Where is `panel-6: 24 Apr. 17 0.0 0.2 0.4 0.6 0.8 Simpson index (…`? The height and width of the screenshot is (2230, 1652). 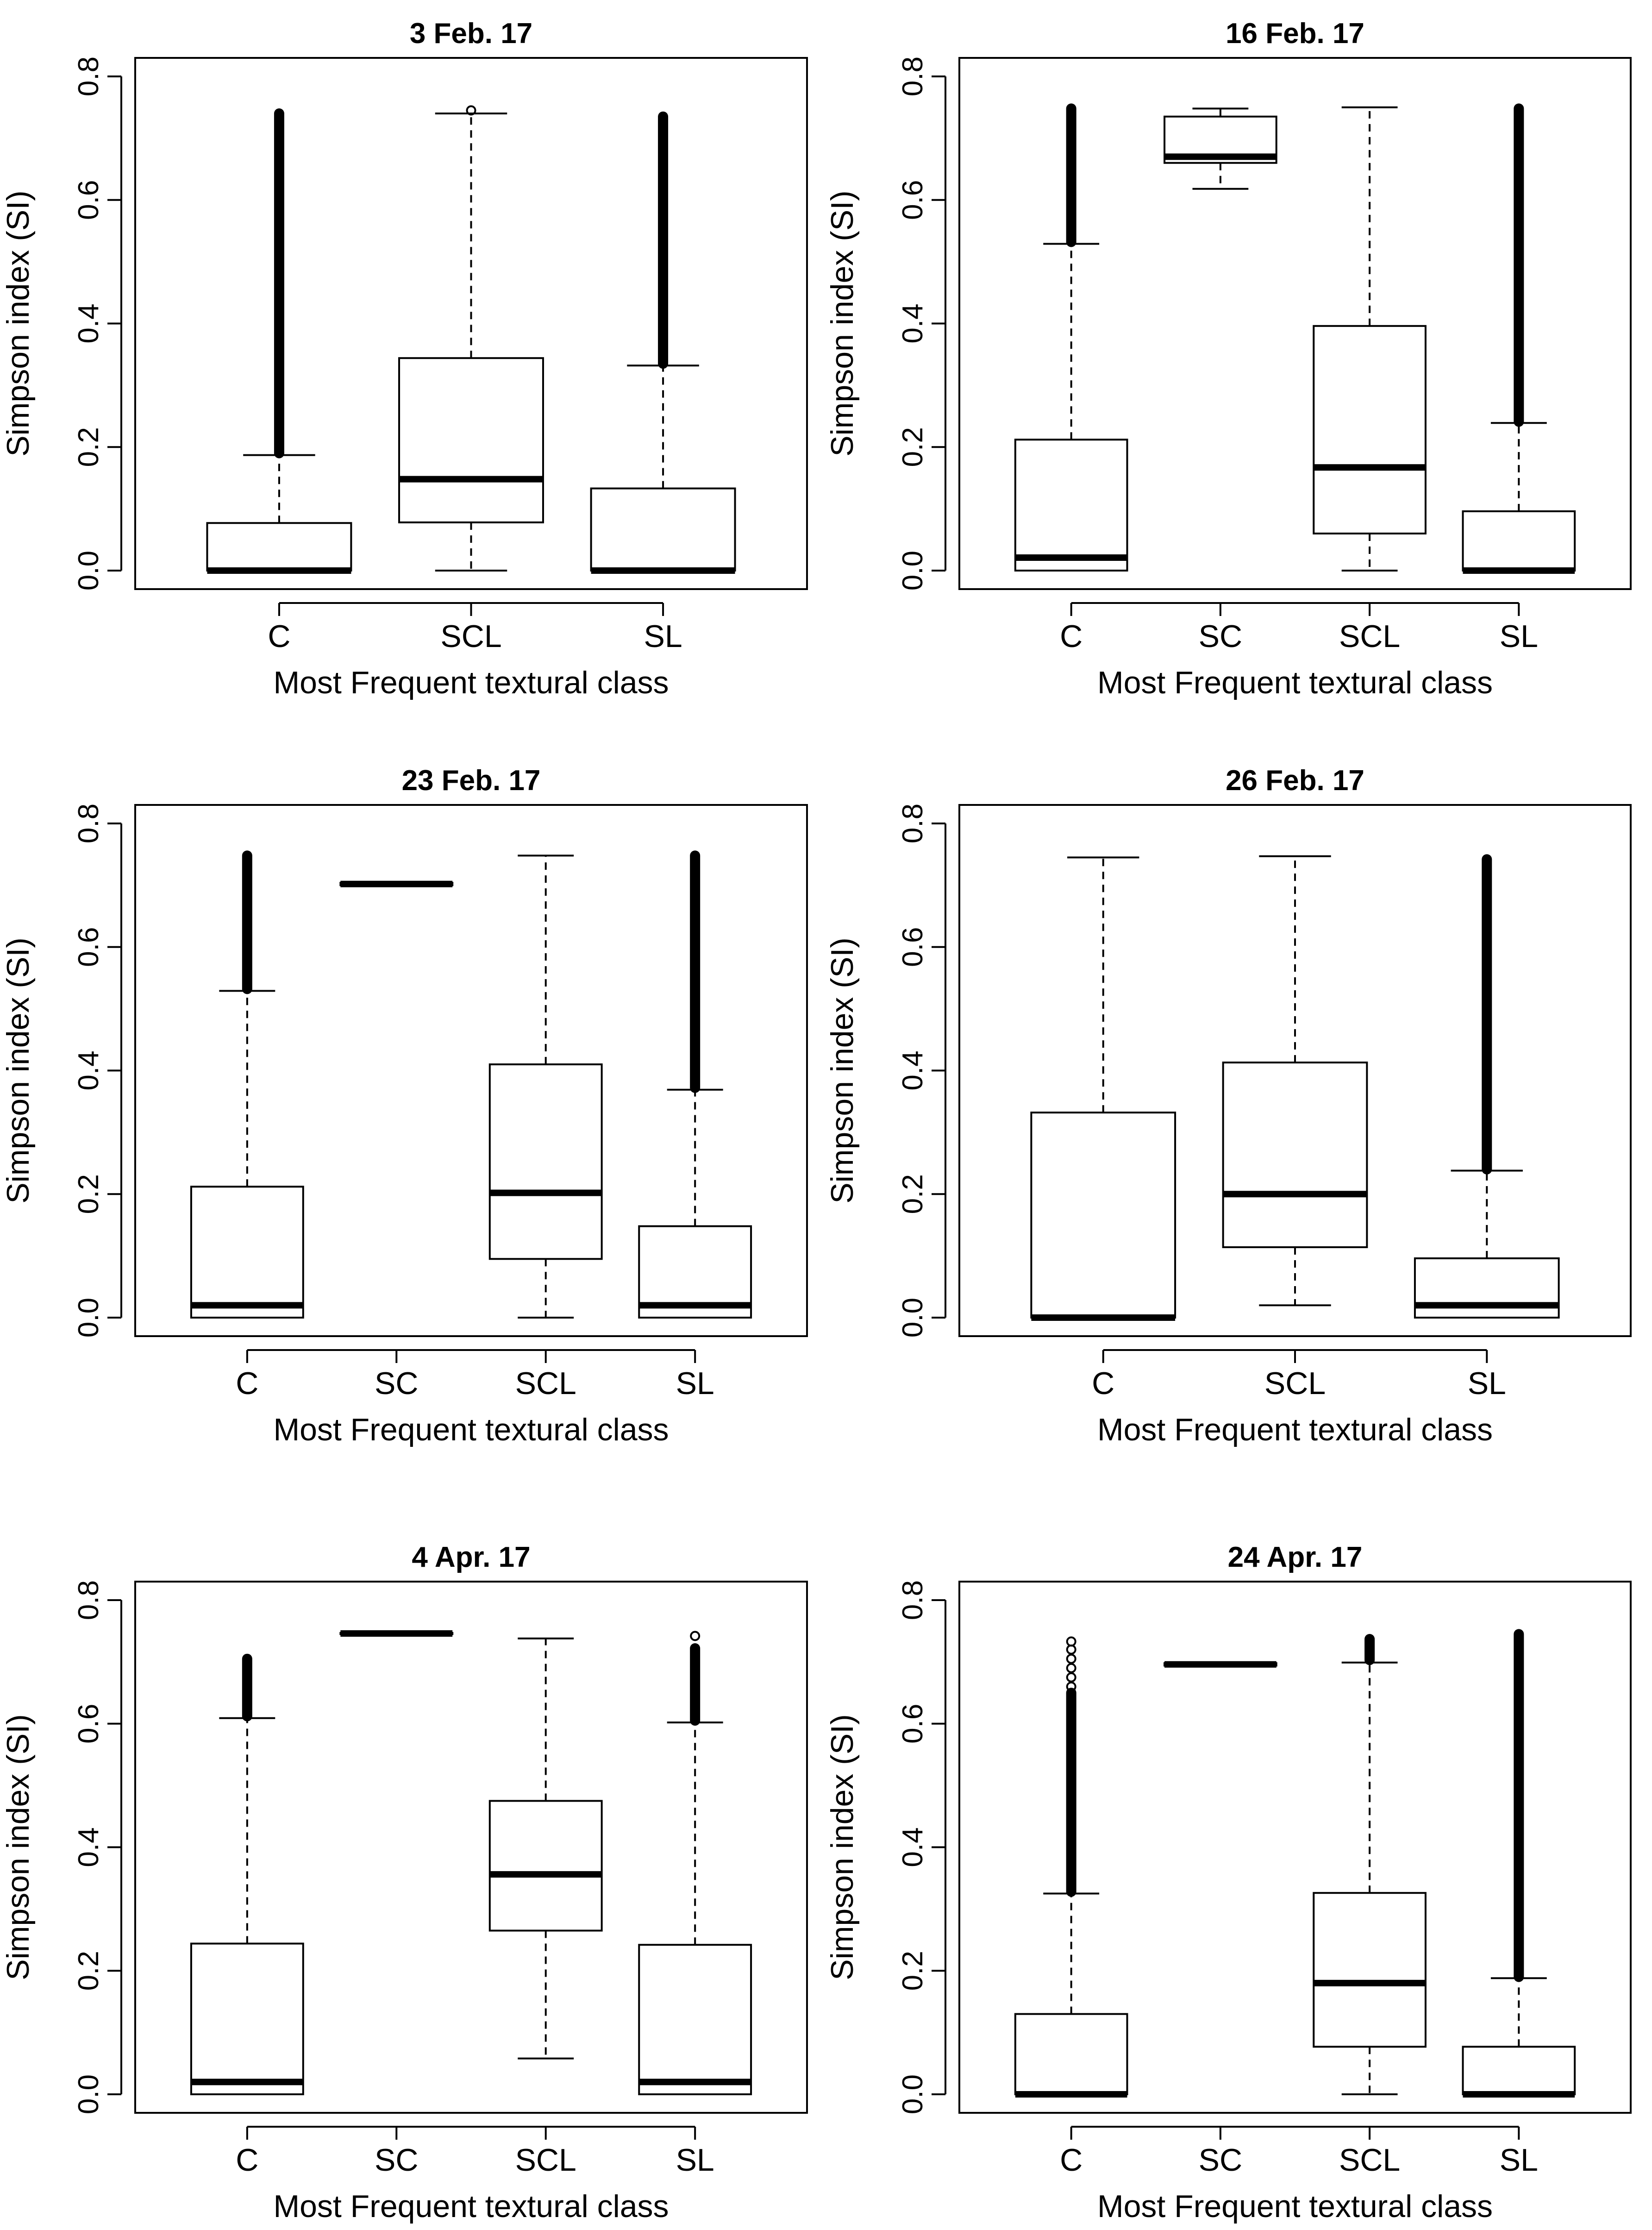
panel-6: 24 Apr. 17 0.0 0.2 0.4 0.6 0.8 Simpson index (… is located at coordinates (1228, 1882).